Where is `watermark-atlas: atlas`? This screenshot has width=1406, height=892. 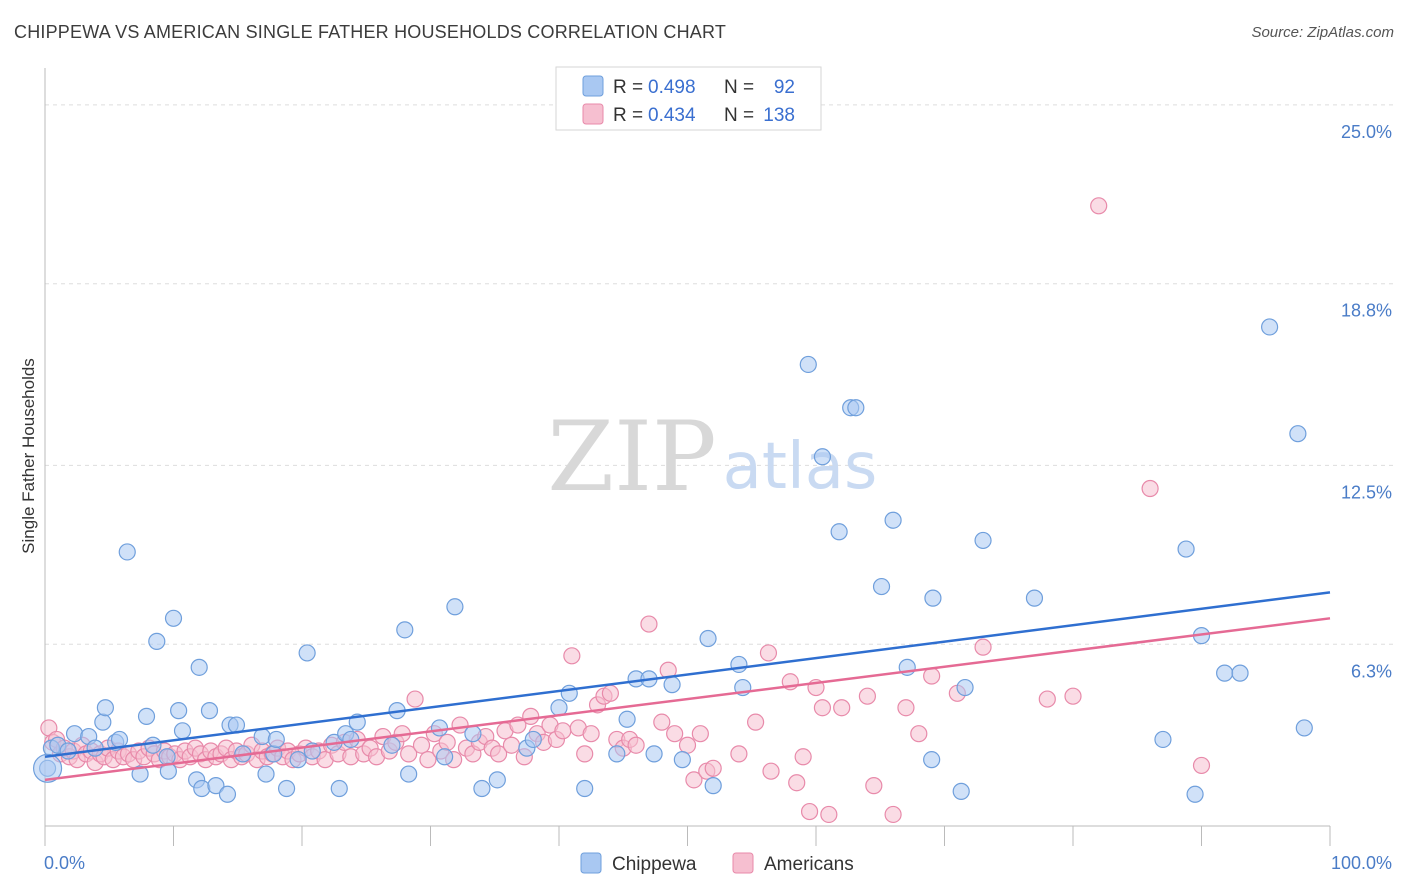 watermark-atlas: atlas is located at coordinates (800, 467).